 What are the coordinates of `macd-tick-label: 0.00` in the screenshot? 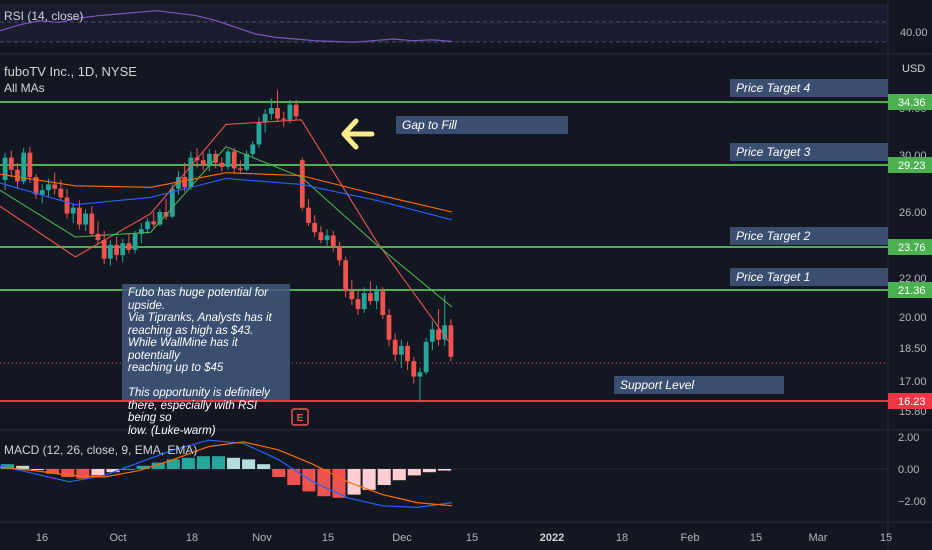 It's located at (908, 470).